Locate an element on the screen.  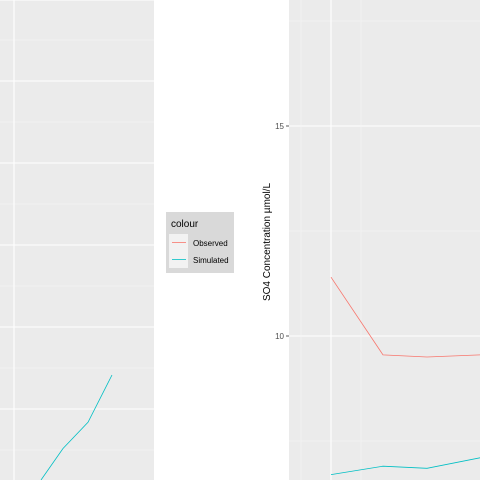
right-series-line-simulated is located at coordinates (405, 466).